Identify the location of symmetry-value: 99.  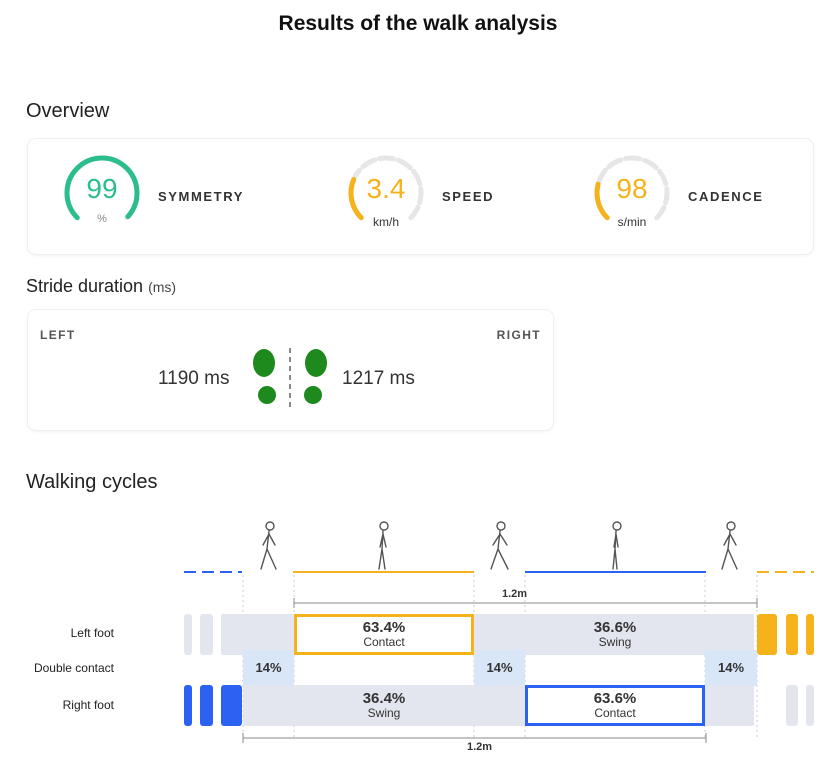
(102, 188).